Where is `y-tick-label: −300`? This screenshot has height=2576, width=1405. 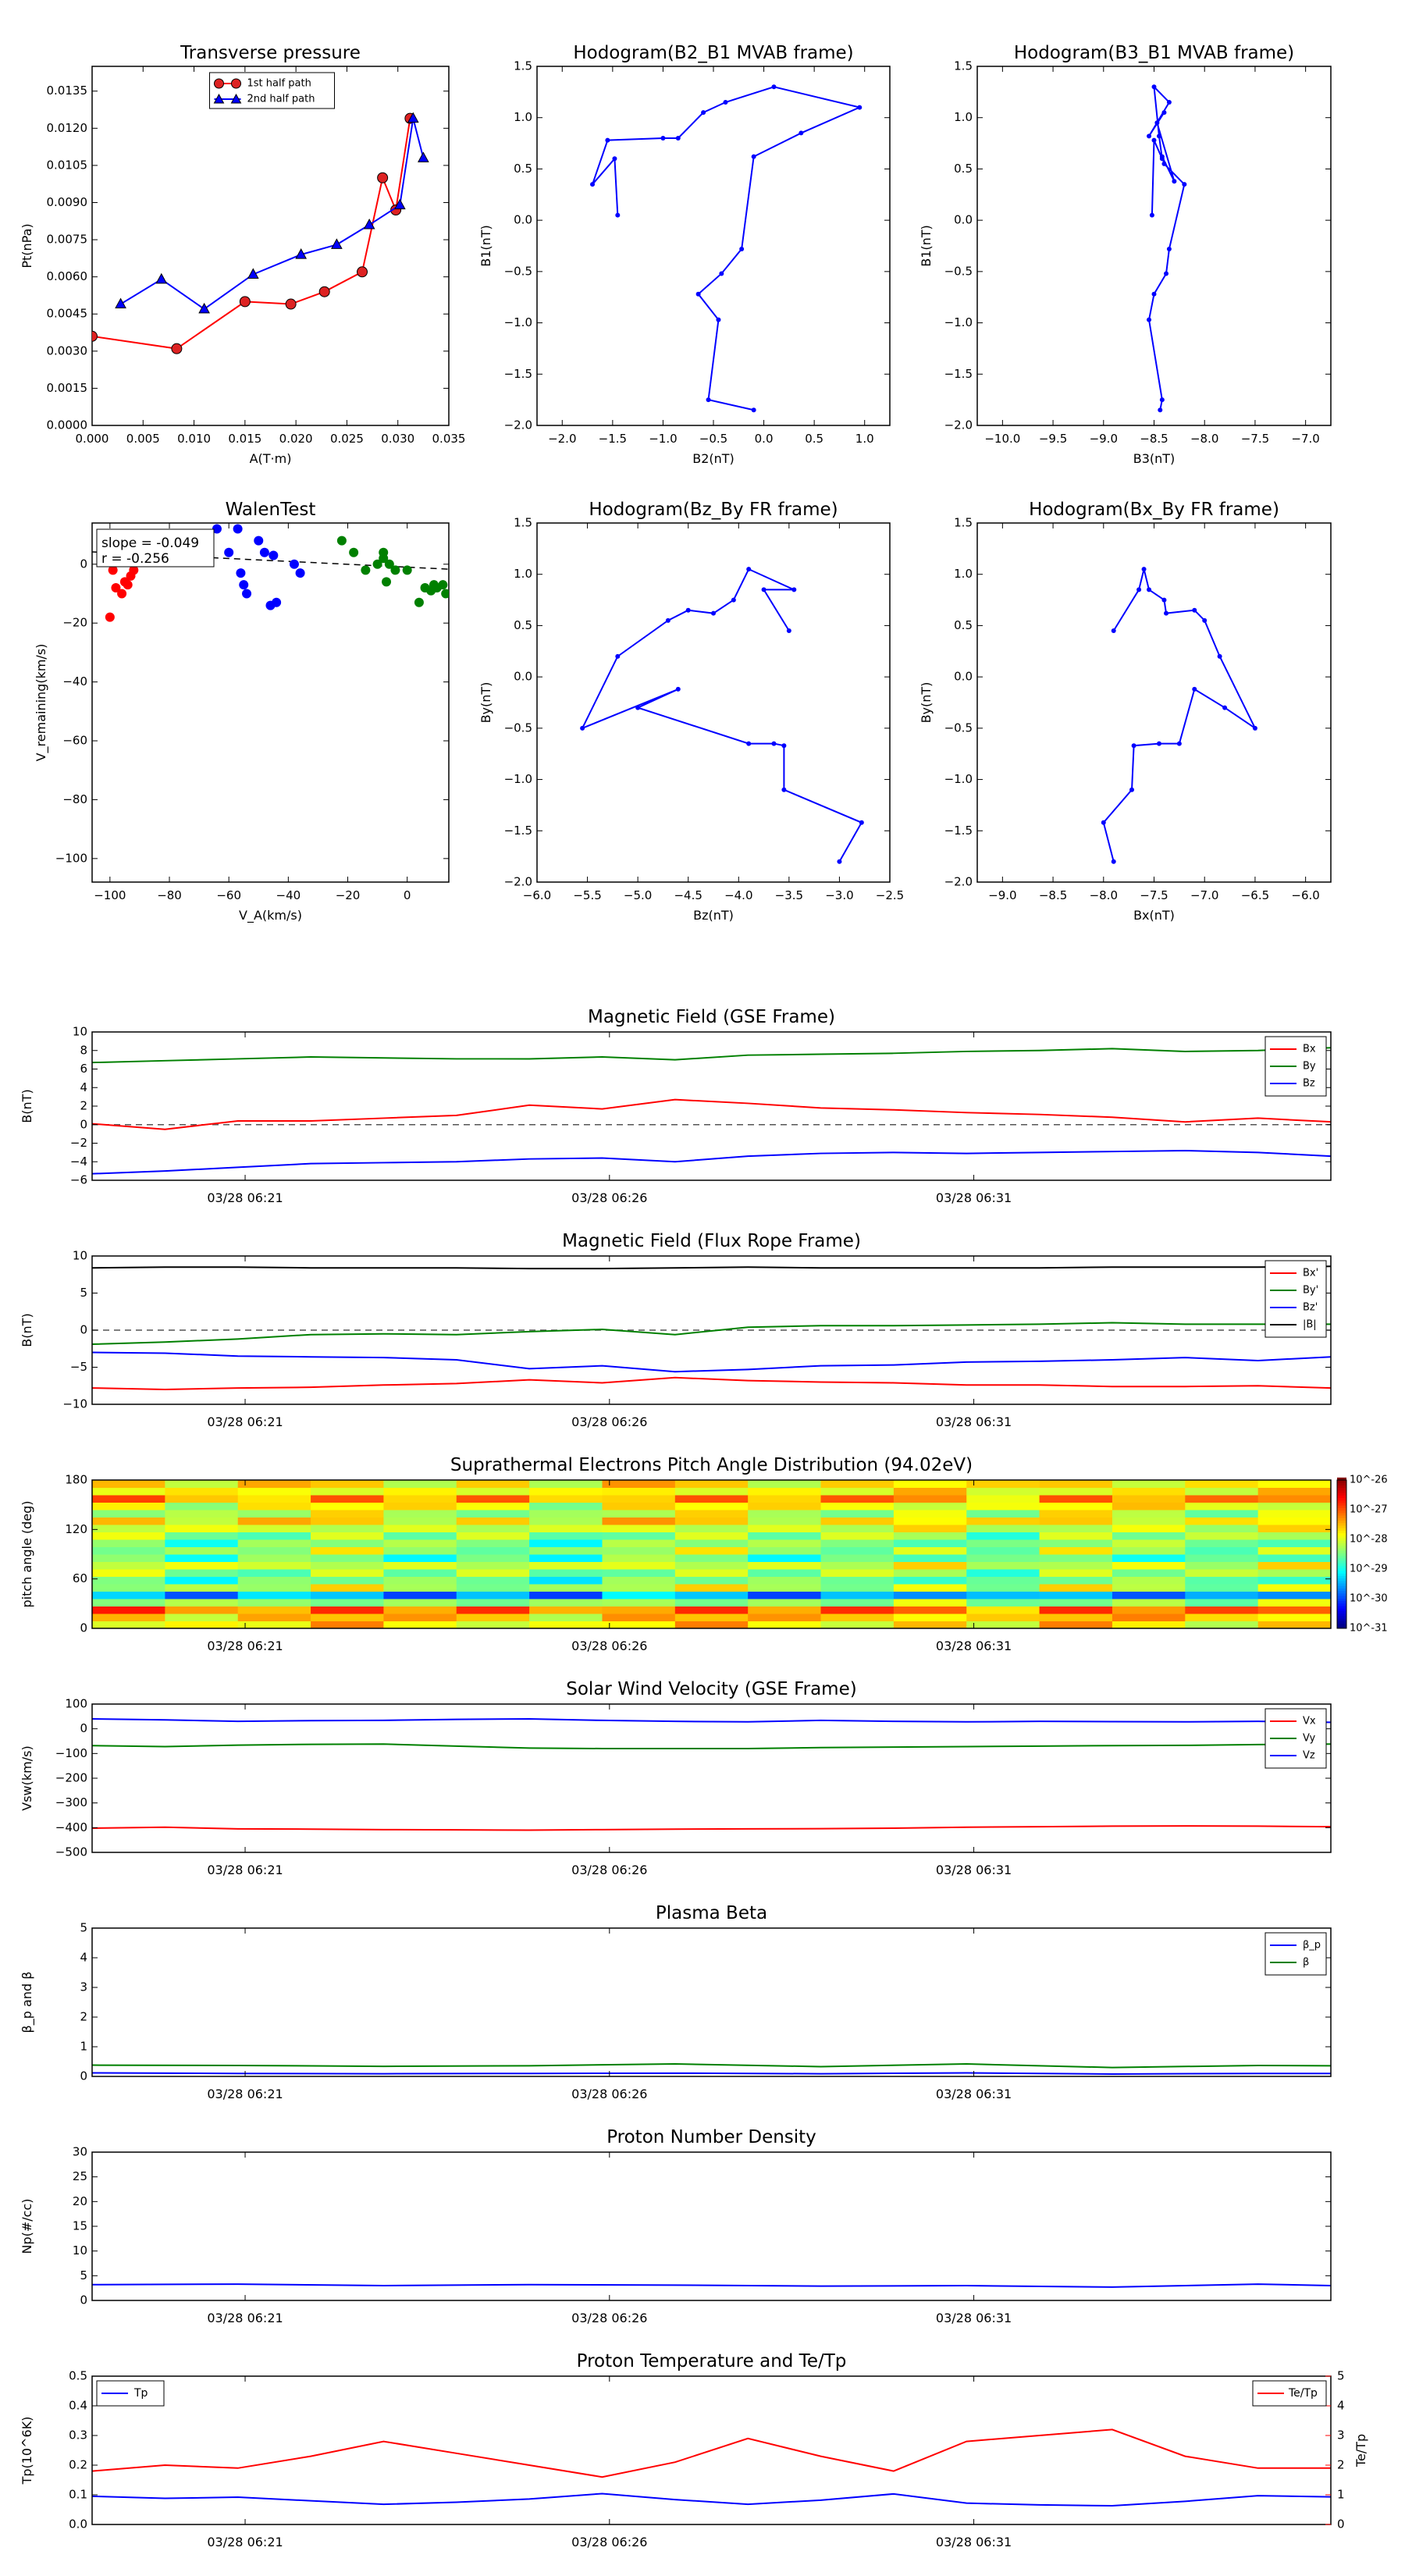
y-tick-label: −300 is located at coordinates (71, 1802).